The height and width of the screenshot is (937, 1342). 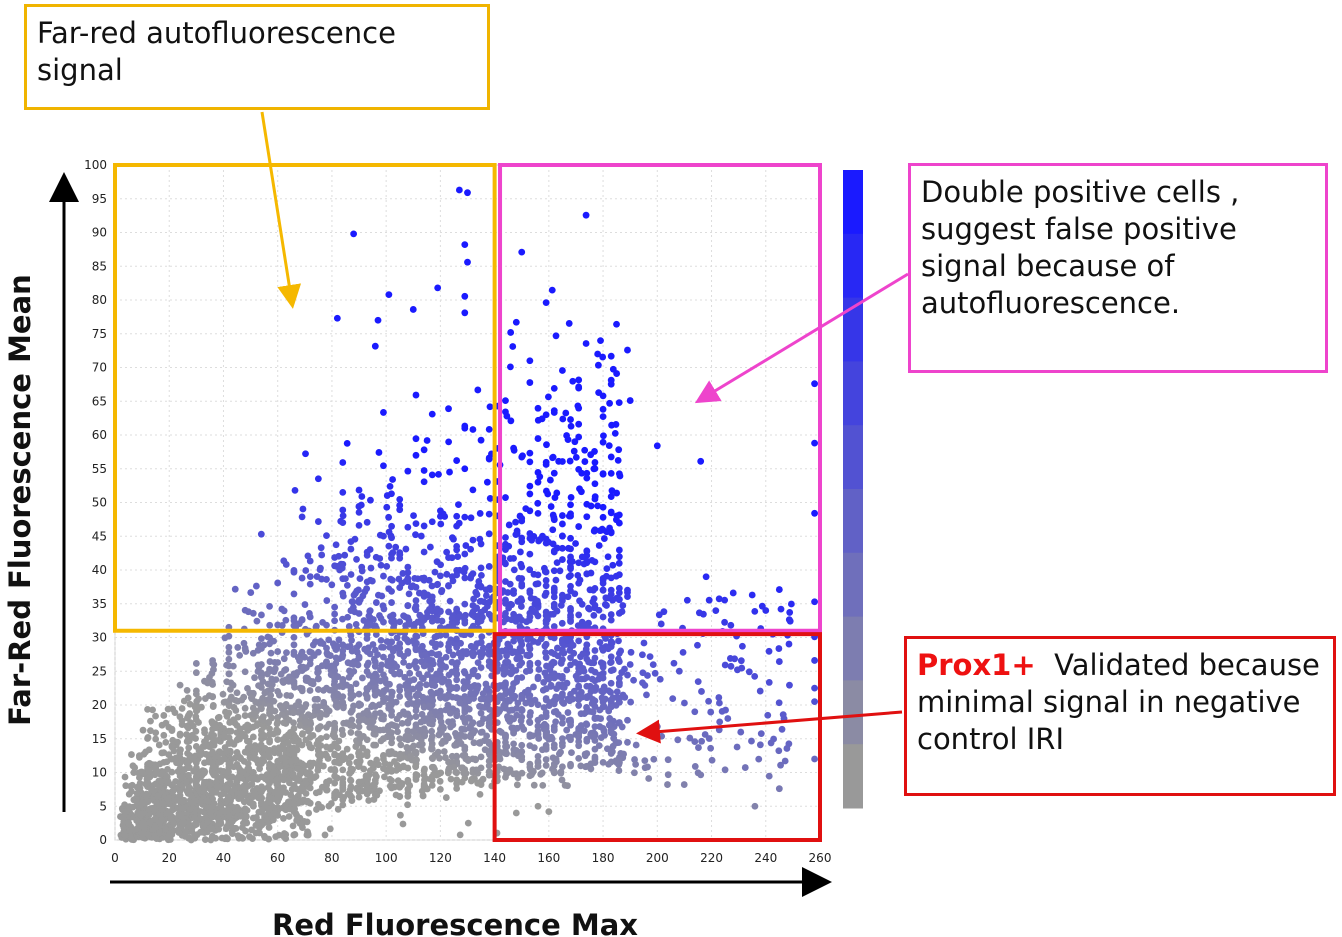 What do you see at coordinates (99, 604) in the screenshot?
I see `y-tick-label: 35` at bounding box center [99, 604].